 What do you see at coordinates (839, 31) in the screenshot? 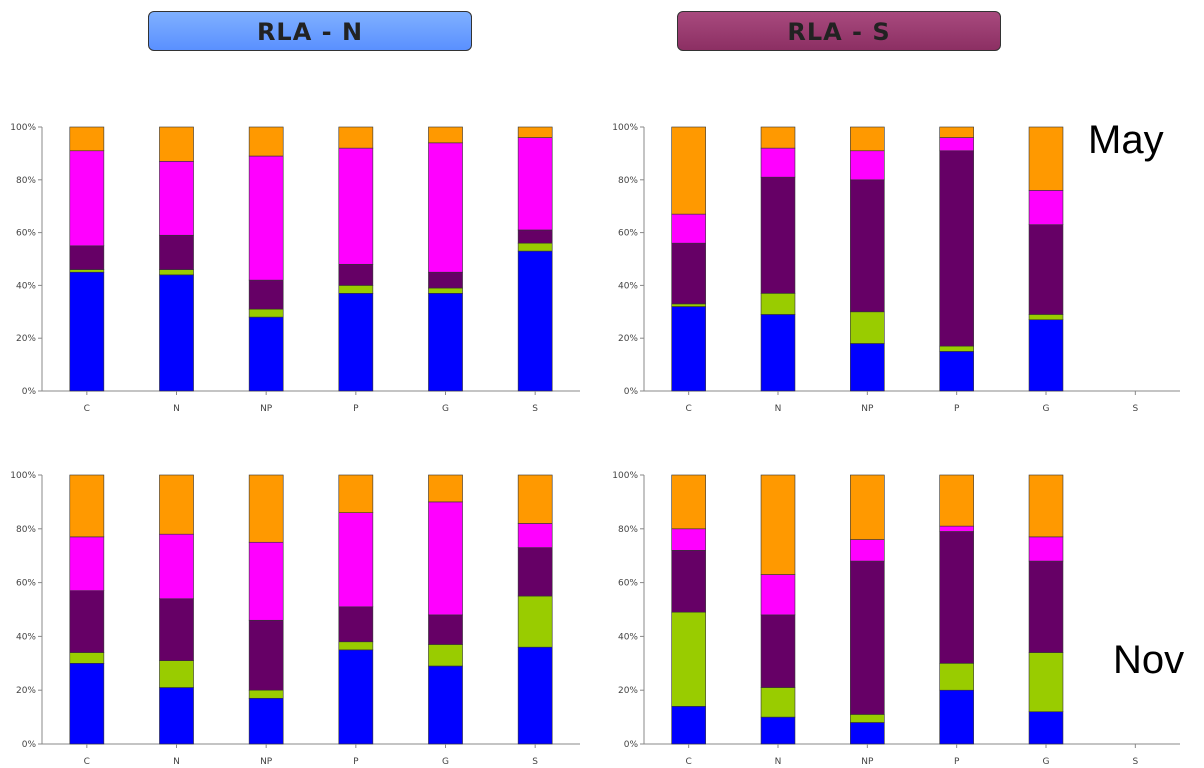
I see `header-rla-s: RLA - S` at bounding box center [839, 31].